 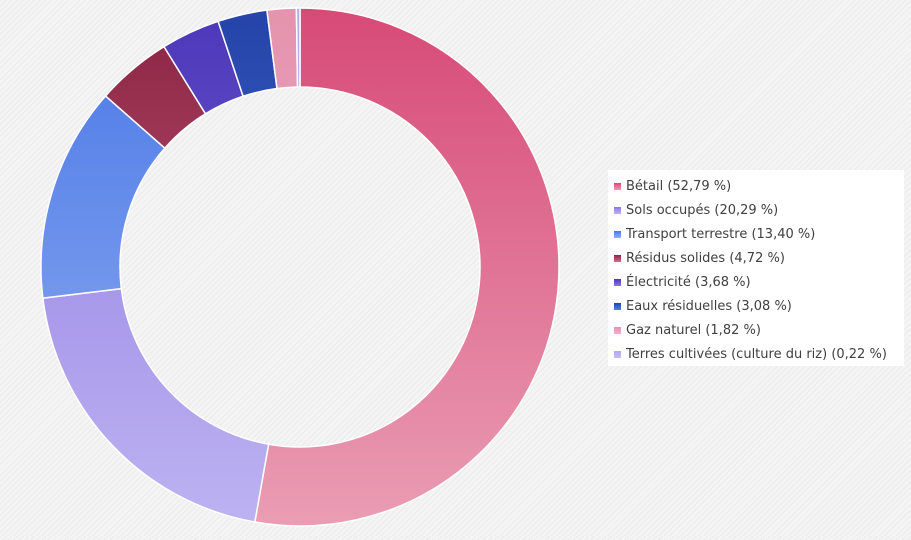 What do you see at coordinates (758, 186) in the screenshot?
I see `legend-item: Bétail (52,79 %)` at bounding box center [758, 186].